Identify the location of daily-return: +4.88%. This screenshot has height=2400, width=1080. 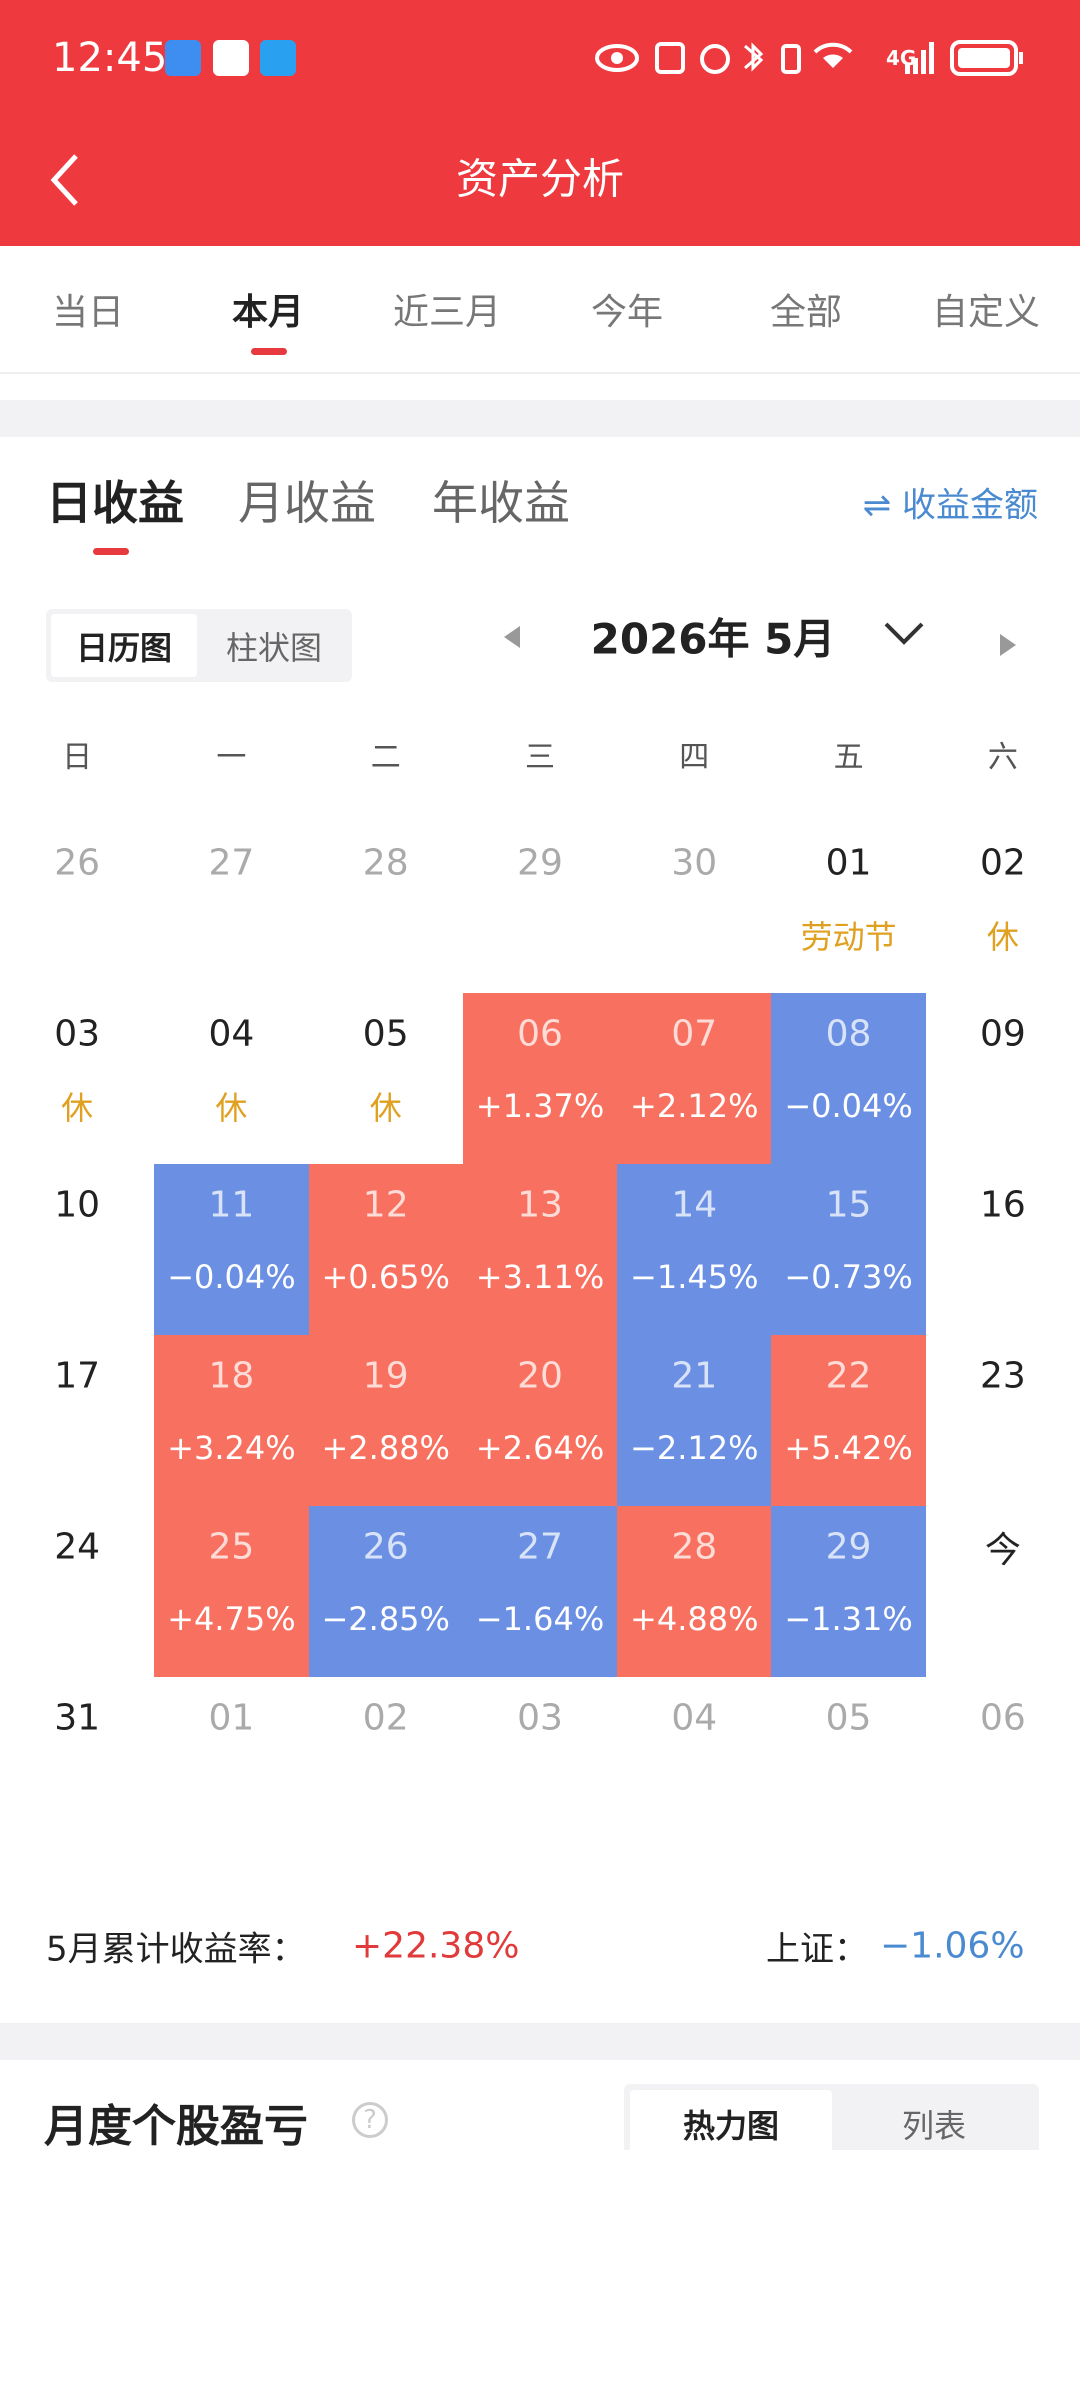
(694, 1619).